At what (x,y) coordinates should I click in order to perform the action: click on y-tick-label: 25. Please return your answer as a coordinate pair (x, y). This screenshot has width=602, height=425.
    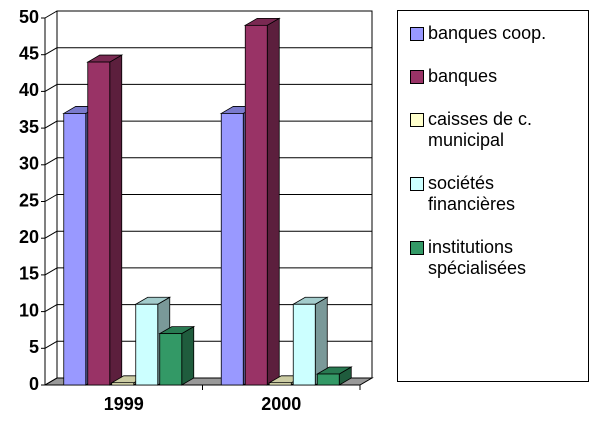
    Looking at the image, I should click on (29, 200).